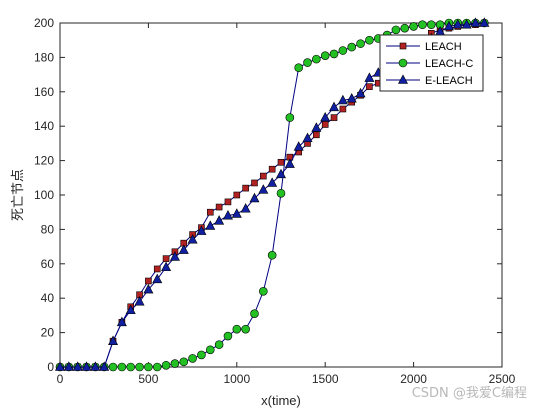 This screenshot has width=535, height=411. I want to click on watermark-text: CSDN @我爱C编程, so click(469, 393).